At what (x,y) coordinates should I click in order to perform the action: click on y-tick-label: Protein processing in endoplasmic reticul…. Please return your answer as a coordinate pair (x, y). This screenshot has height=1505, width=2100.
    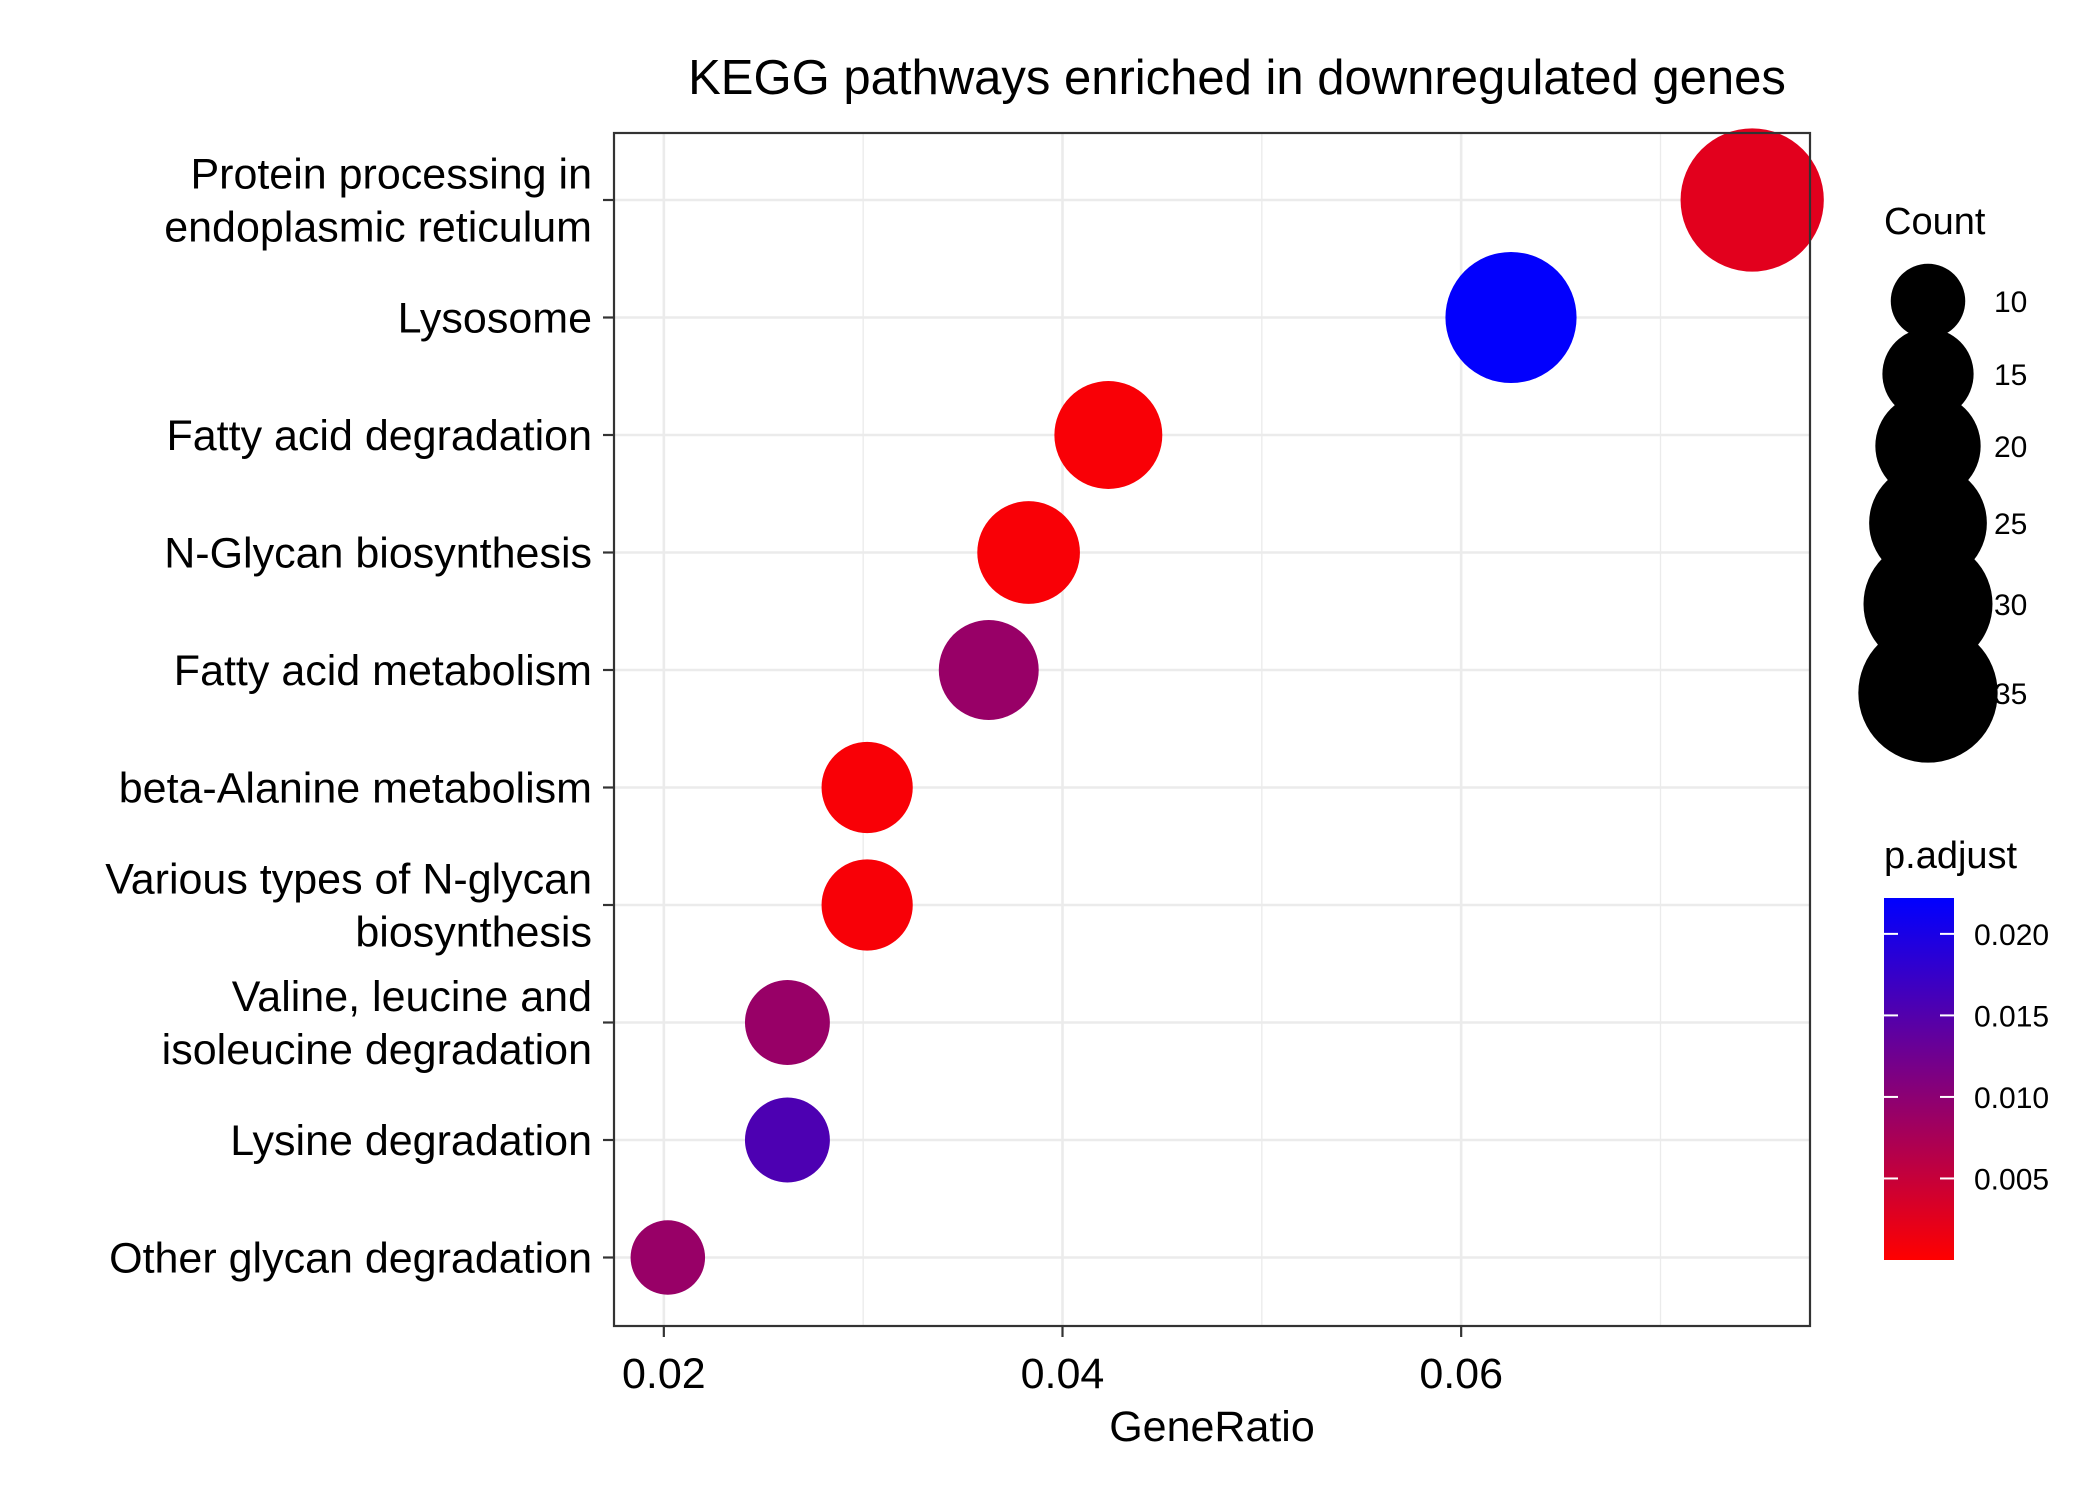
    Looking at the image, I should click on (378, 201).